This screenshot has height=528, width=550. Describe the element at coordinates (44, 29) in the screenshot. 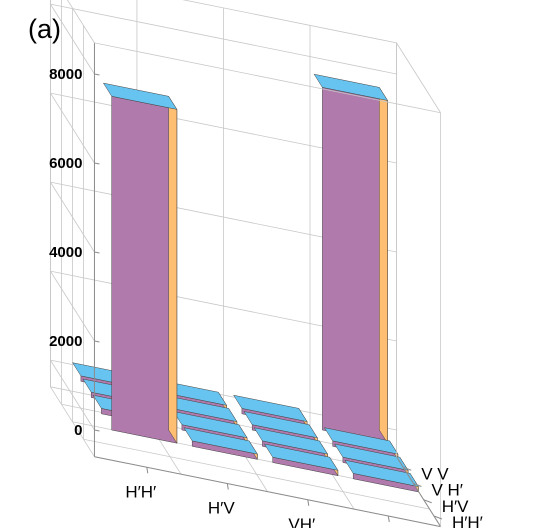

I see `panel-label: (a)` at that location.